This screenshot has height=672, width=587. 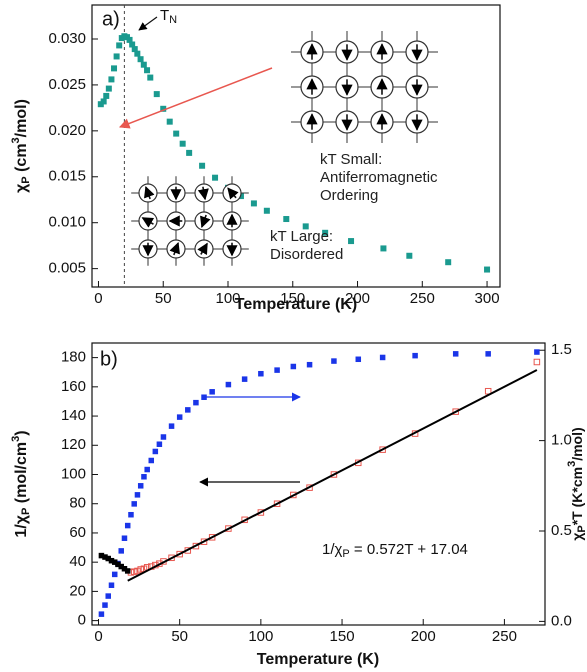 What do you see at coordinates (73, 415) in the screenshot?
I see `y-tick-label: 140` at bounding box center [73, 415].